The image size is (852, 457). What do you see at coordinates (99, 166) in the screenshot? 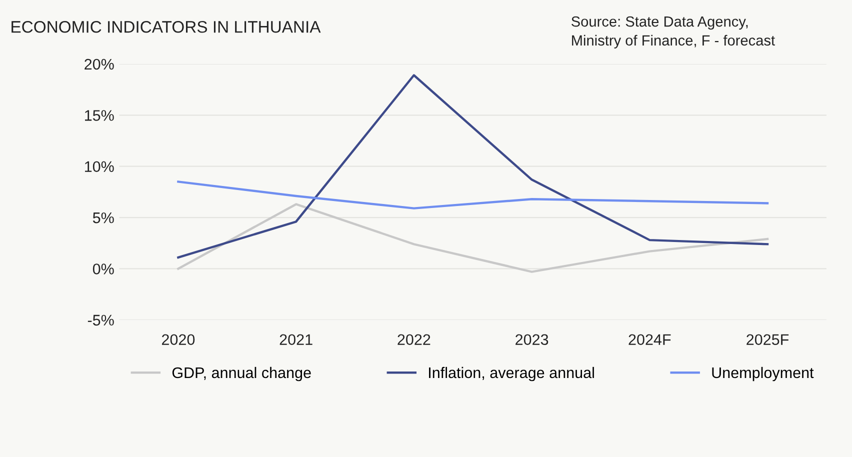
I see `y-tick-label: 10%` at bounding box center [99, 166].